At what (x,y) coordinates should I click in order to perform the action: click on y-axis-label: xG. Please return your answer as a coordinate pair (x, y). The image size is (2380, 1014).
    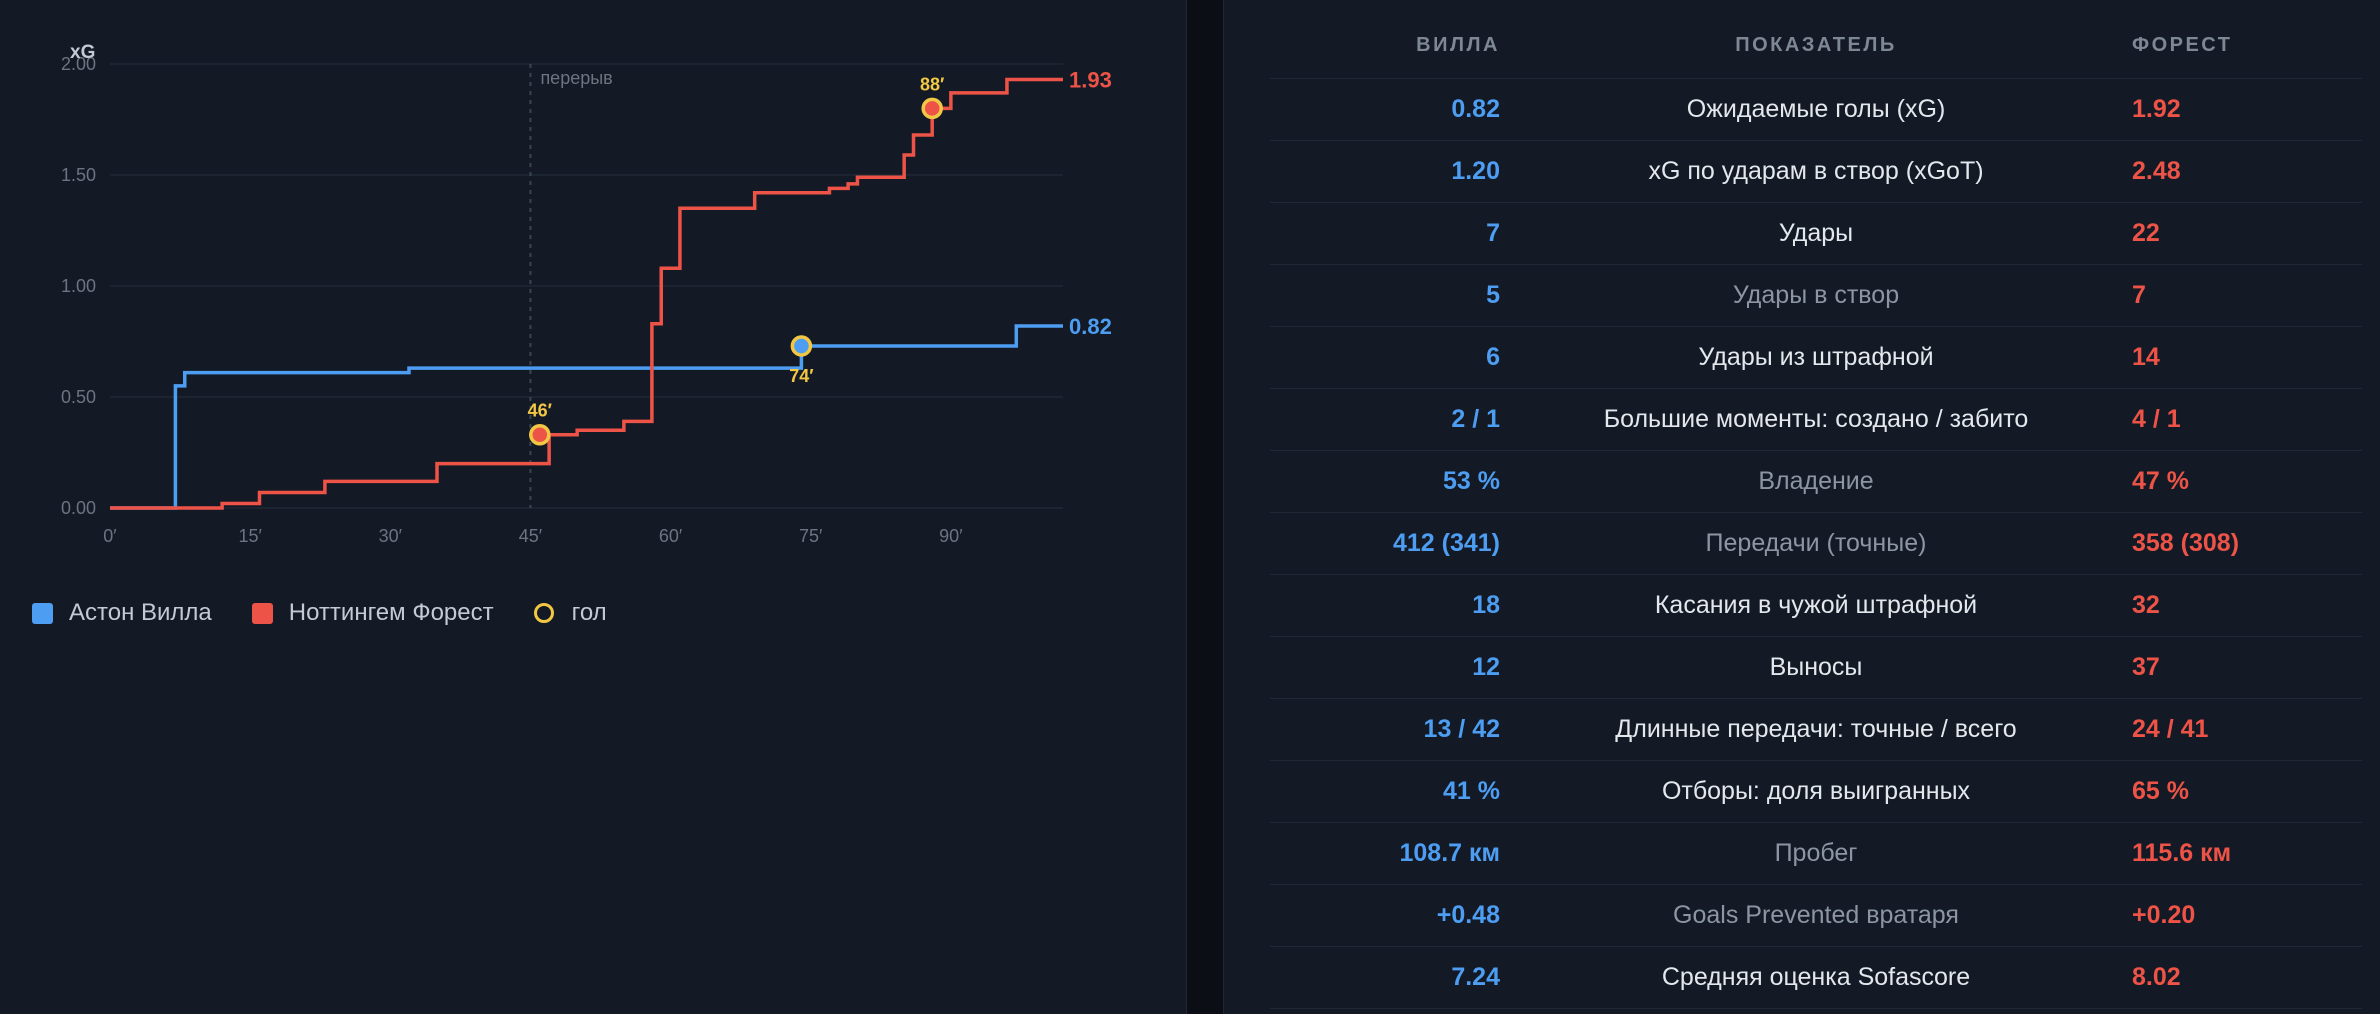
    Looking at the image, I should click on (82, 52).